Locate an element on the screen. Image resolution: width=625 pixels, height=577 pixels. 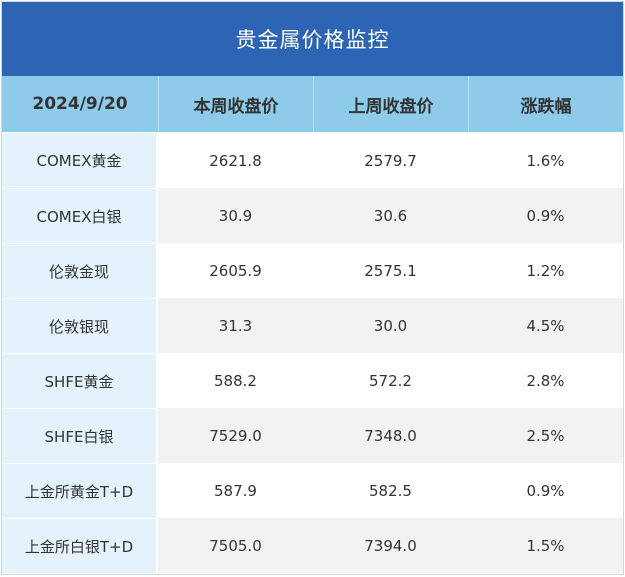
row-label: SHFE黄金 is located at coordinates (80, 380).